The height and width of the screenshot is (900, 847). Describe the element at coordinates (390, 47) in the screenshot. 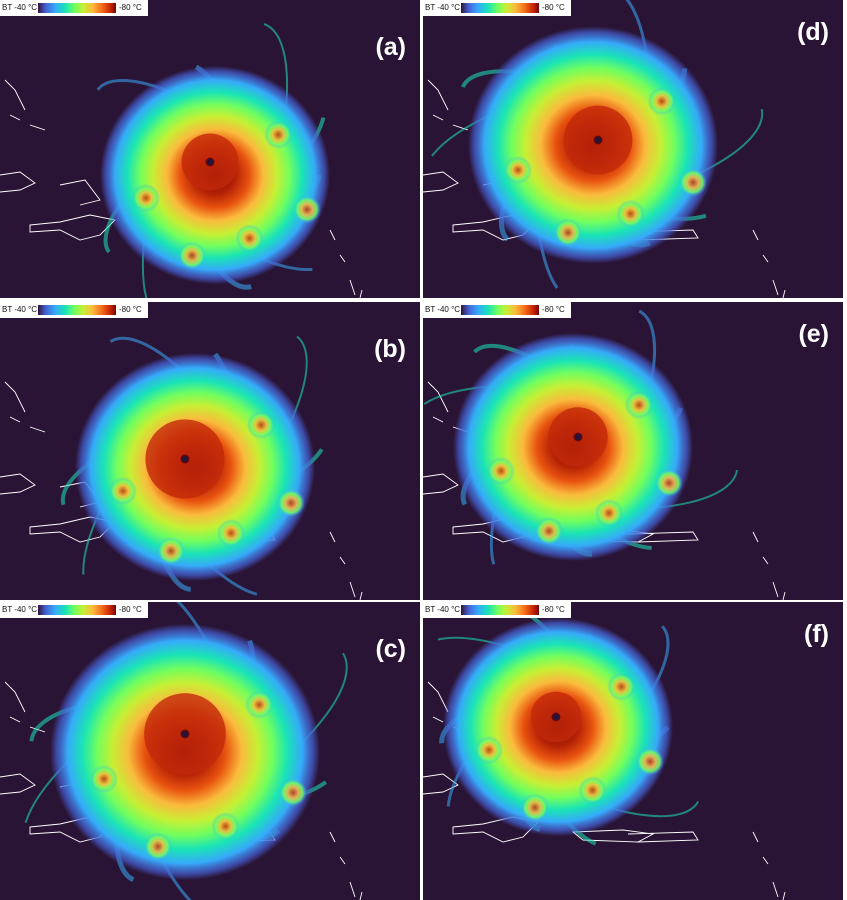

I see `panel-label: (a)` at that location.